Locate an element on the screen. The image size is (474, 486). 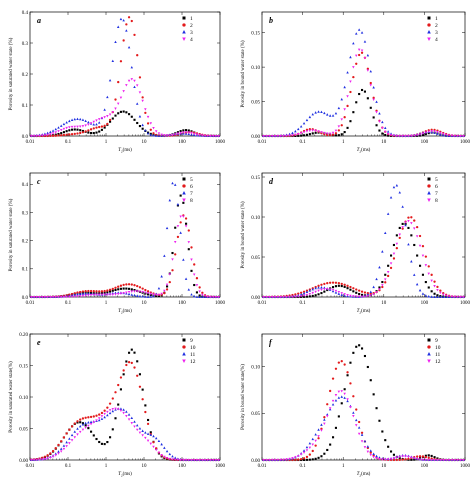
y-tick-label: 0.3 is located at coordinates (25, 44).